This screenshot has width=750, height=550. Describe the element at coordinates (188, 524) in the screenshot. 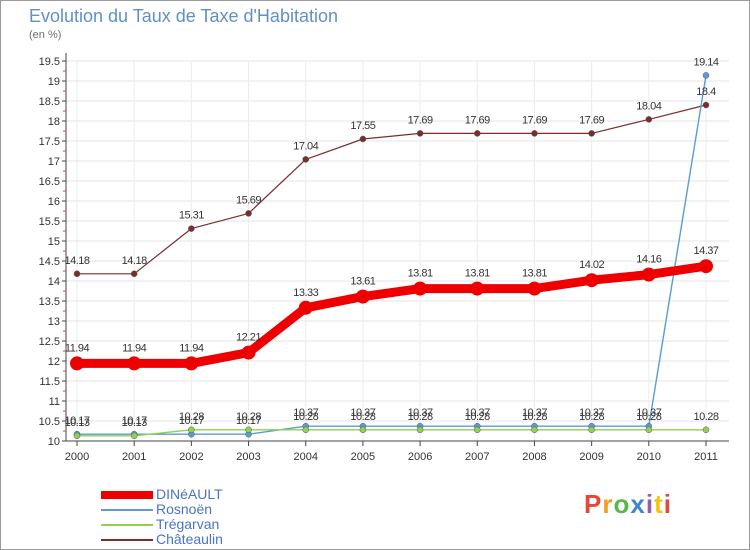

I see `legend-label: Trégarvan` at that location.